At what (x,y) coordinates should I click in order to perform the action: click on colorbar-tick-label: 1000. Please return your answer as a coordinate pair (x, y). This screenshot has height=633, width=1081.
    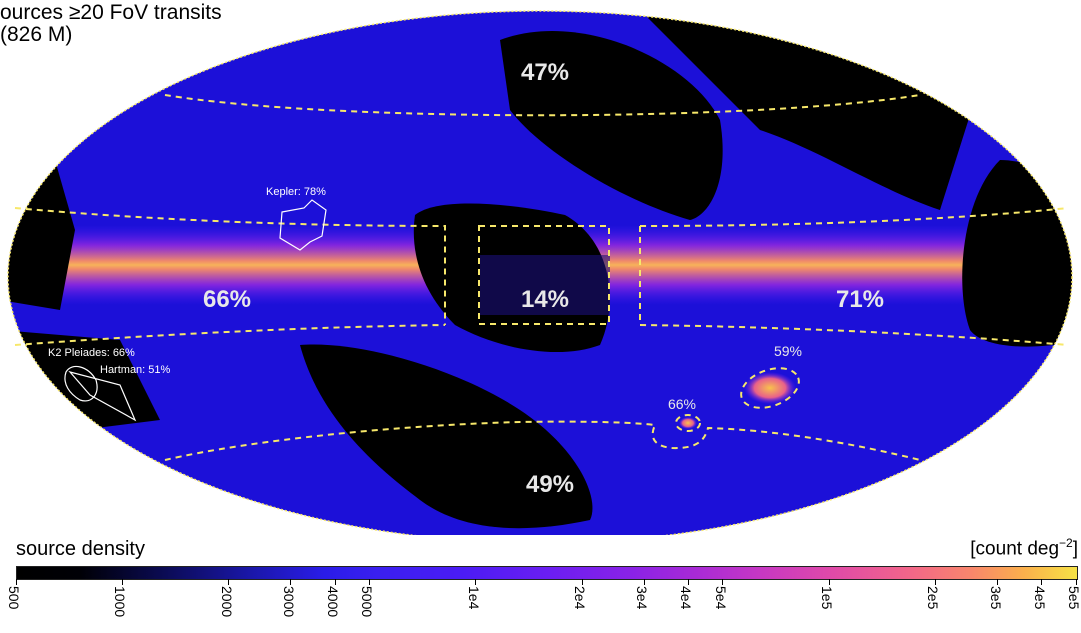
    Looking at the image, I should click on (120, 602).